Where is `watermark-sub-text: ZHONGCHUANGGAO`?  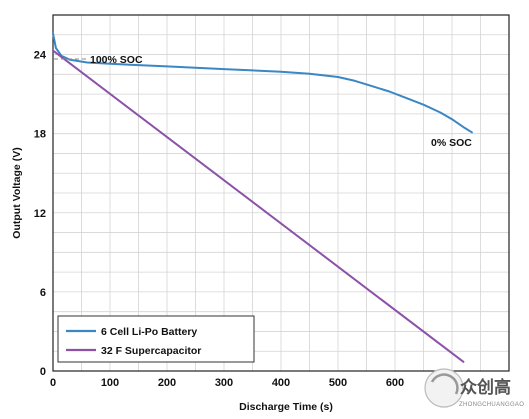
watermark-sub-text: ZHONGCHUANGGAO is located at coordinates (491, 405).